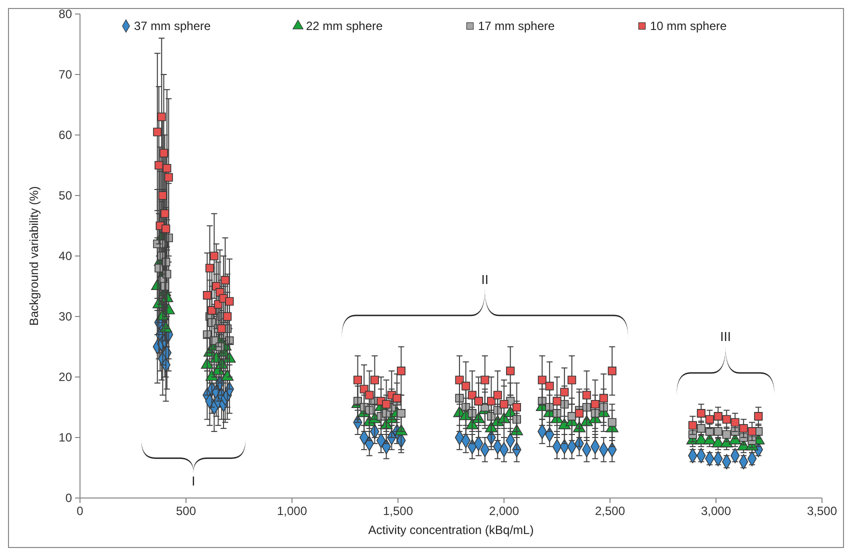  What do you see at coordinates (485, 279) in the screenshot?
I see `annotation: II` at bounding box center [485, 279].